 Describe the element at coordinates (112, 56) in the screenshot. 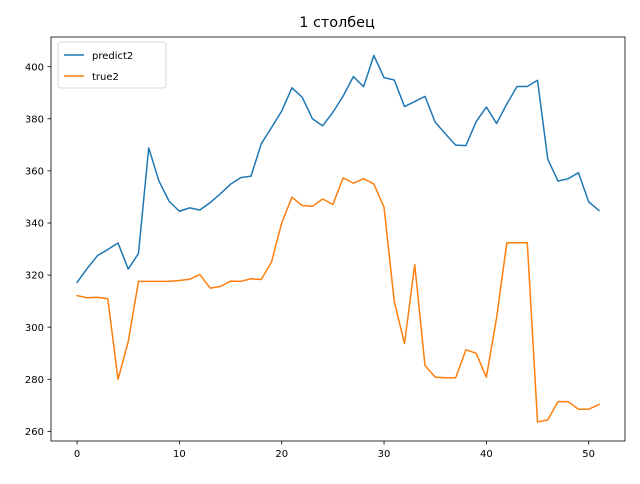

I see `legend-label-predict2: predict2` at that location.